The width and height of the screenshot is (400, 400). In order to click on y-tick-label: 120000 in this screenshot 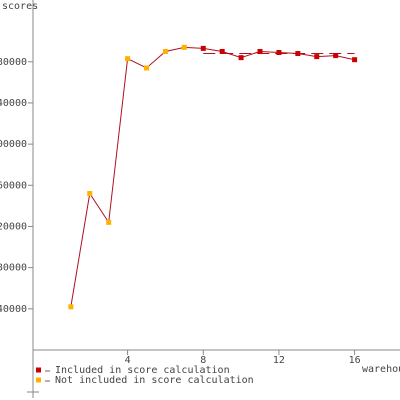, I will do `click(13, 226)`.